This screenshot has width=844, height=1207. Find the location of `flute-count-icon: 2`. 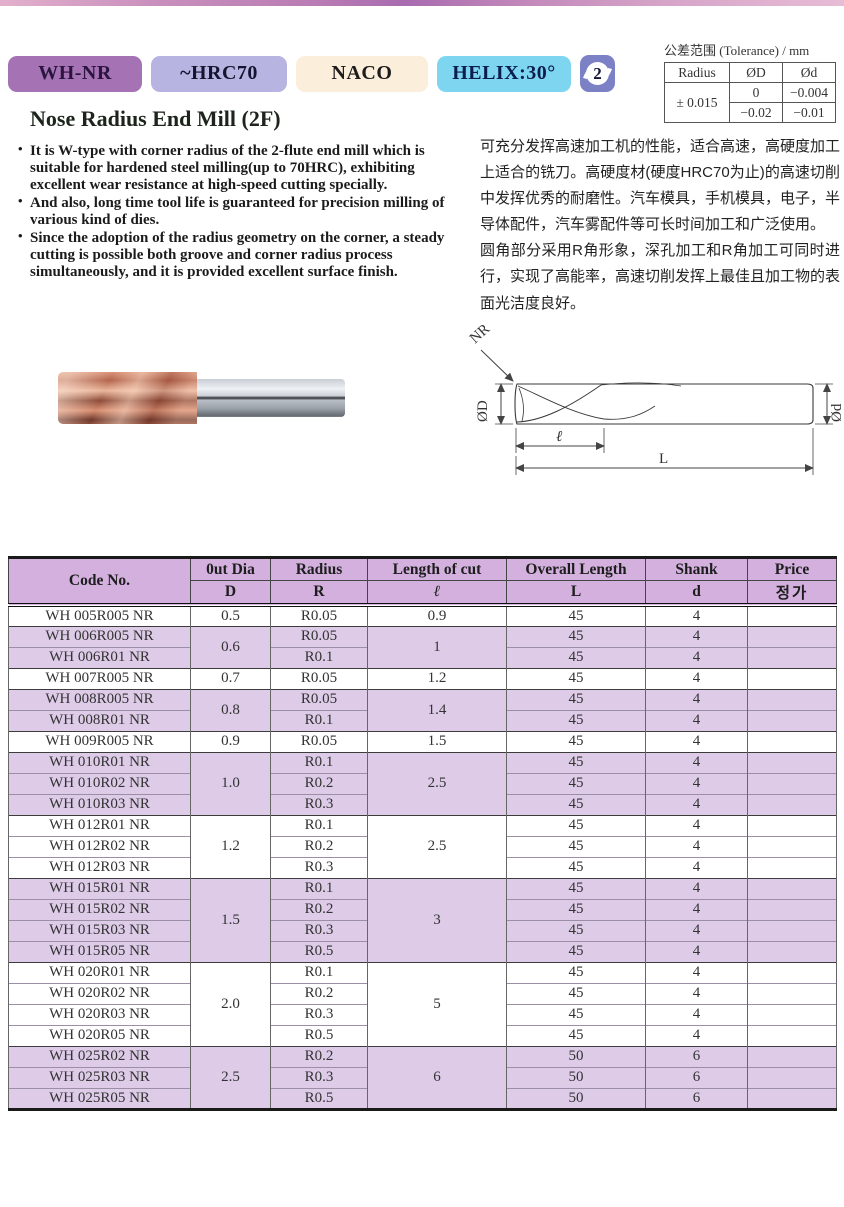

flute-count-icon: 2 is located at coordinates (597, 73).